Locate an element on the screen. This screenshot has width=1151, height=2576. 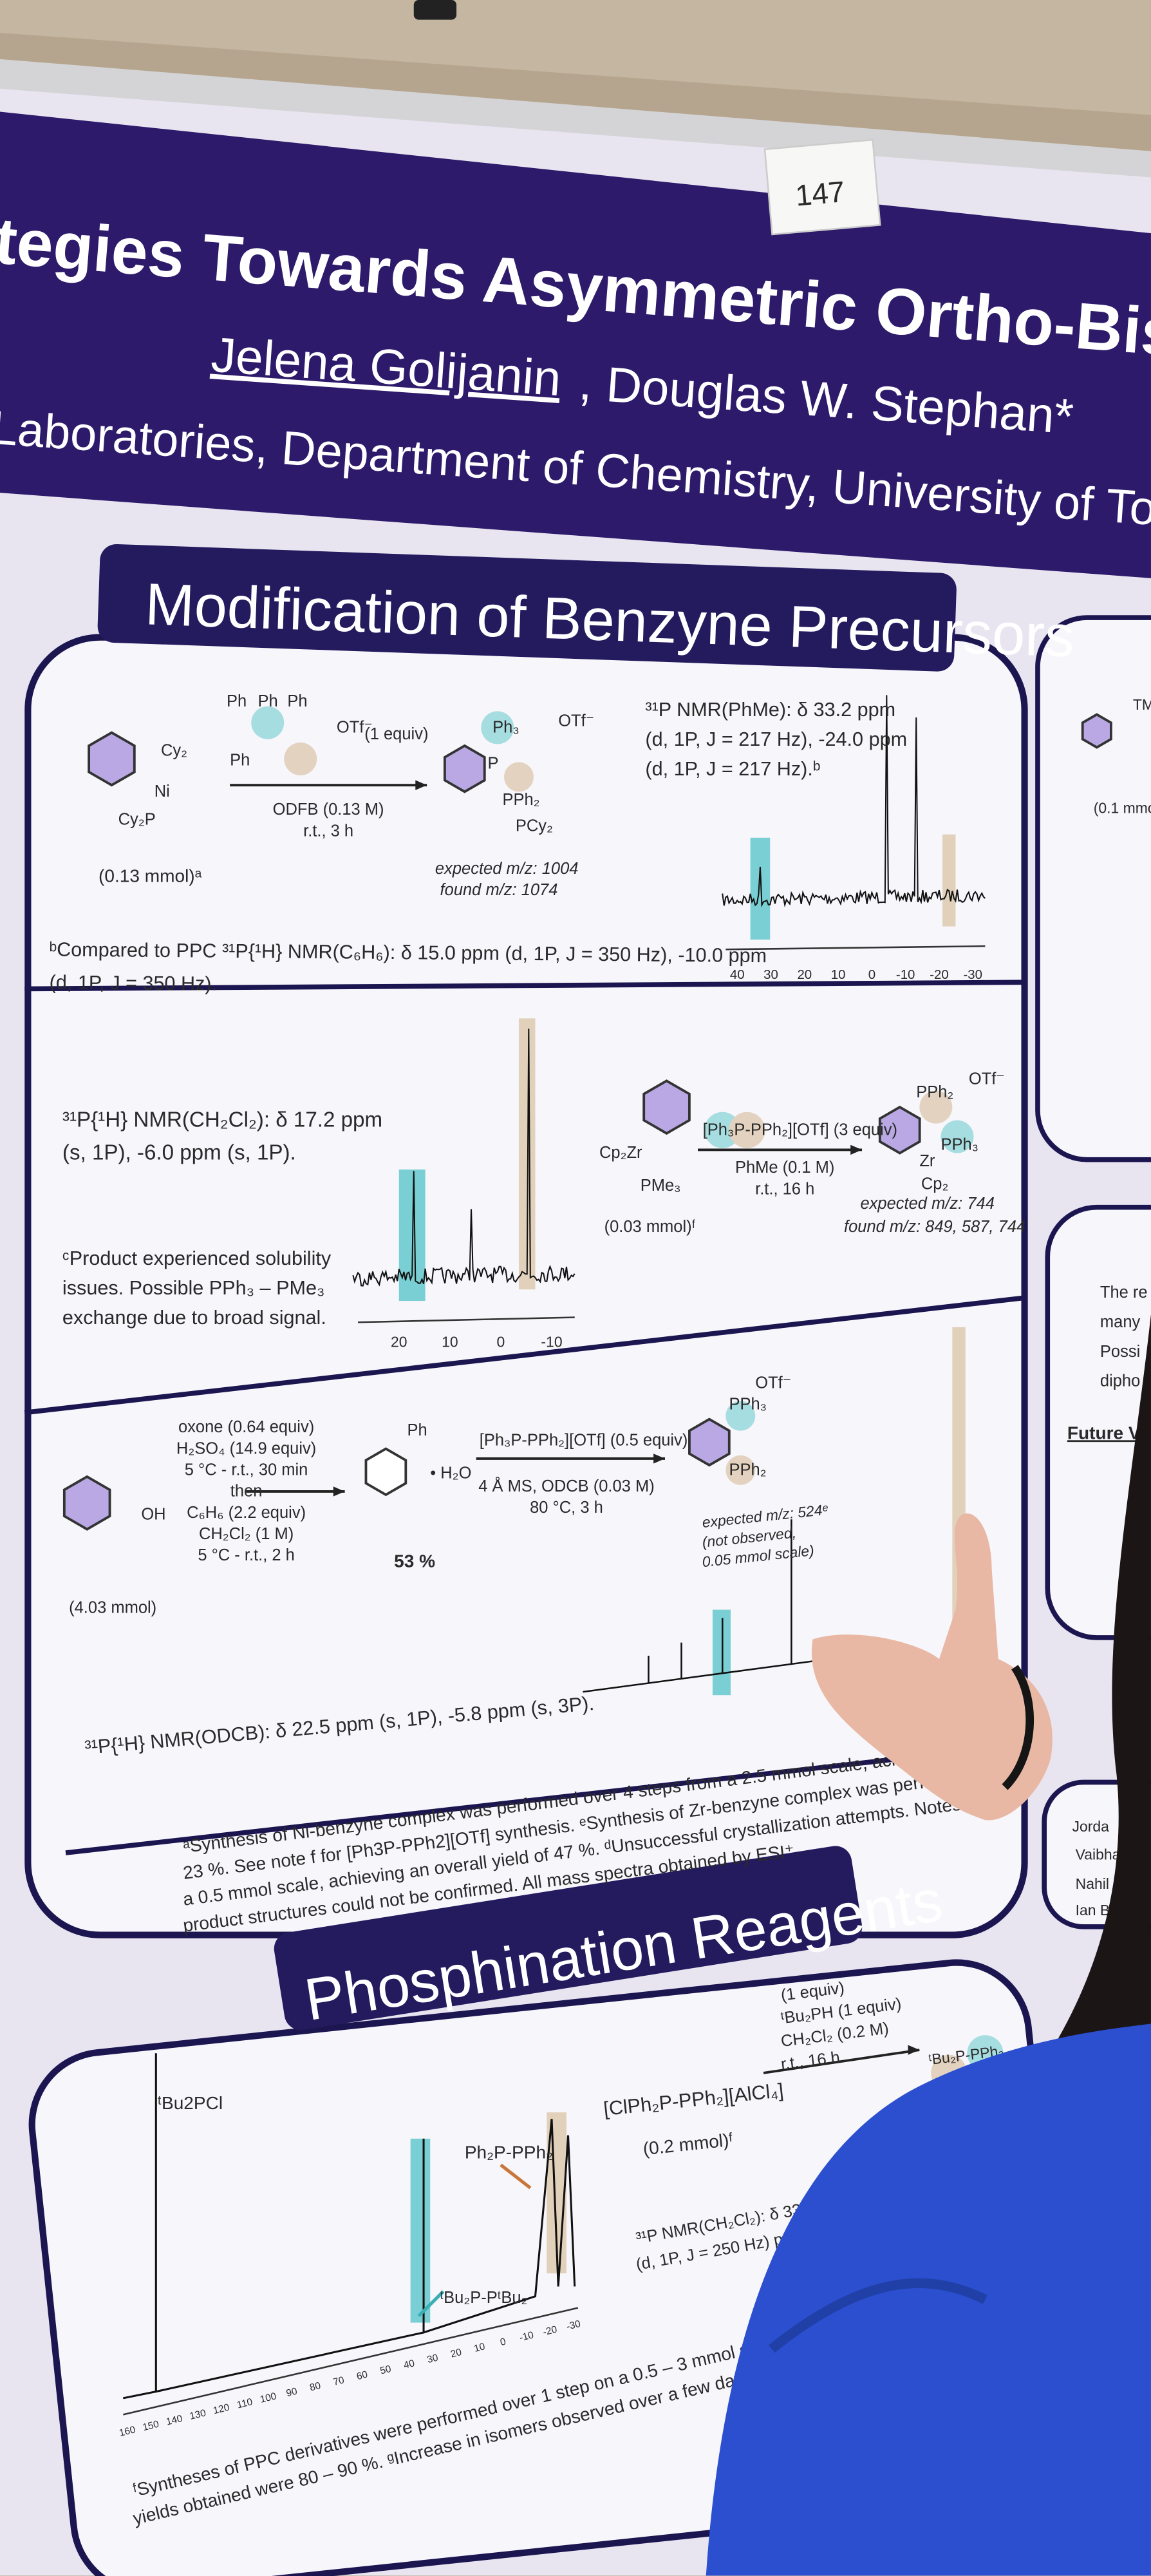
axis-label: 90 is located at coordinates (292, 2393).